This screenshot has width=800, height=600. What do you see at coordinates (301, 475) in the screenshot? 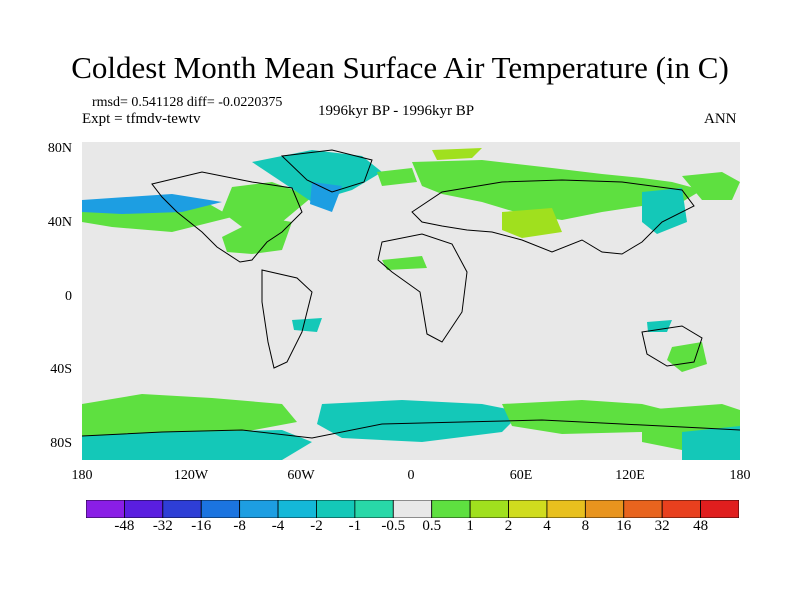
I see `x-tick-60w: 60W` at bounding box center [301, 475].